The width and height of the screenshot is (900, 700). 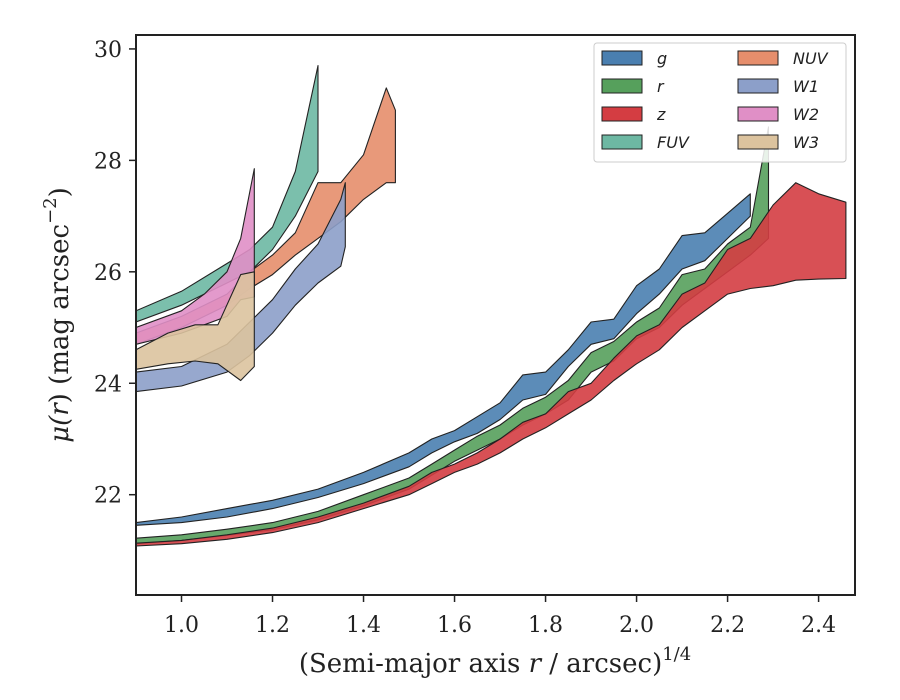 I want to click on legend-label-w1: W1, so click(x=806, y=86).